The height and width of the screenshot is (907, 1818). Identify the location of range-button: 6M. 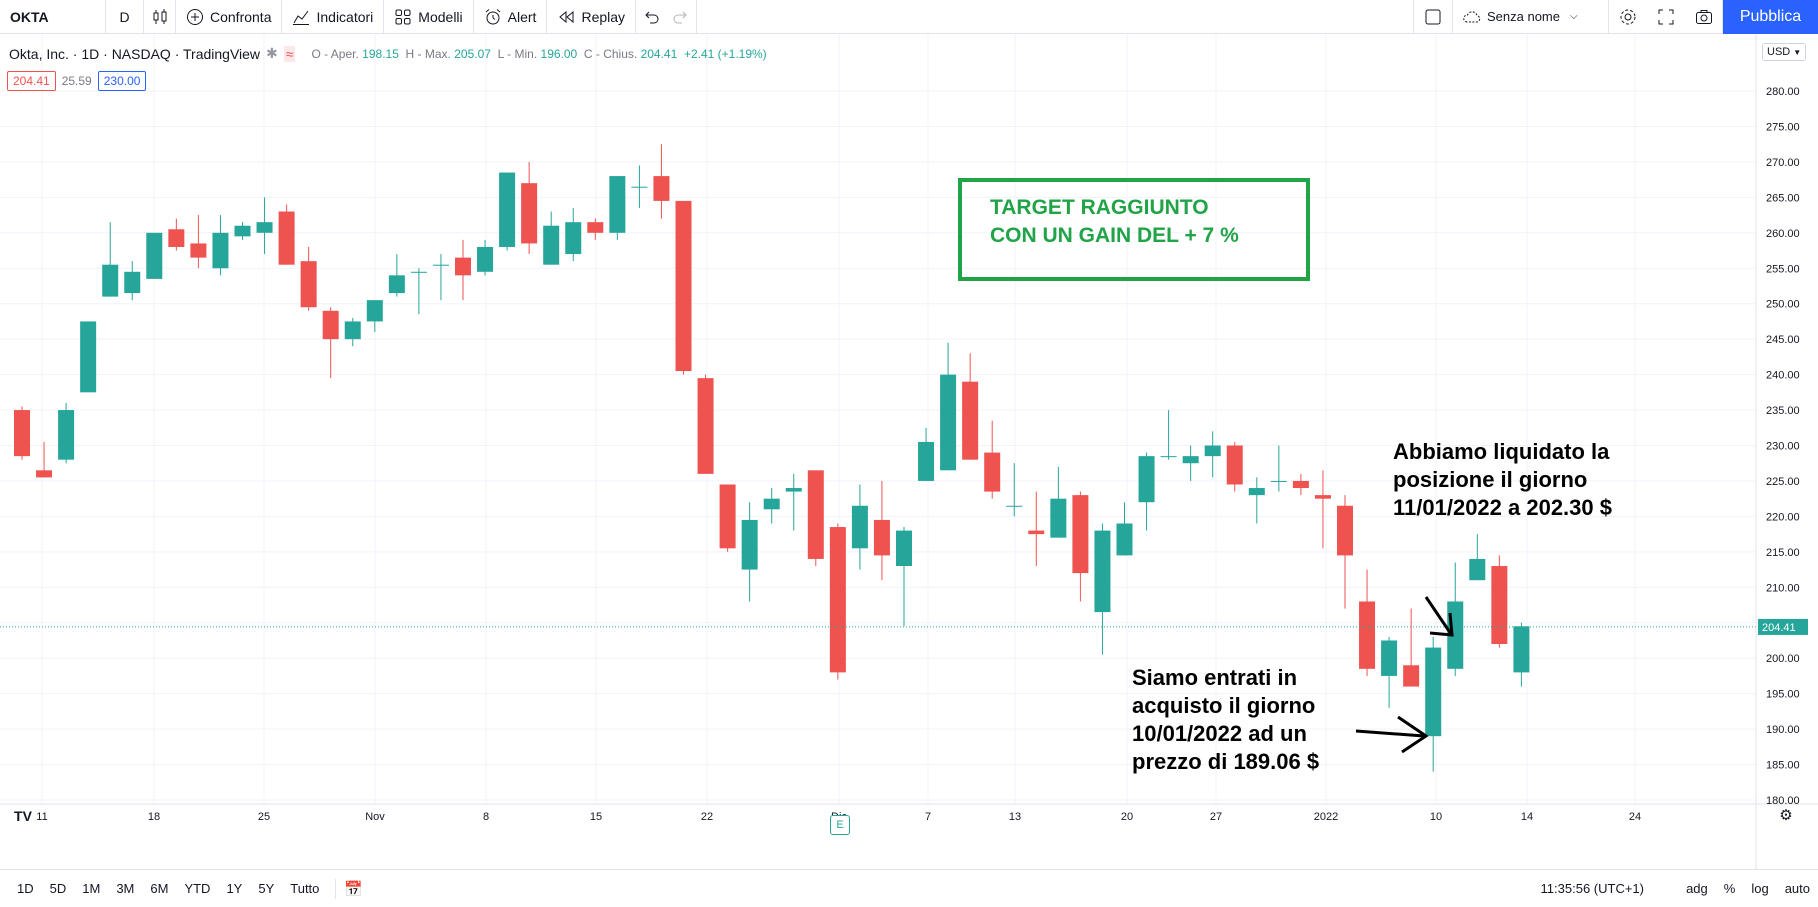
(159, 888).